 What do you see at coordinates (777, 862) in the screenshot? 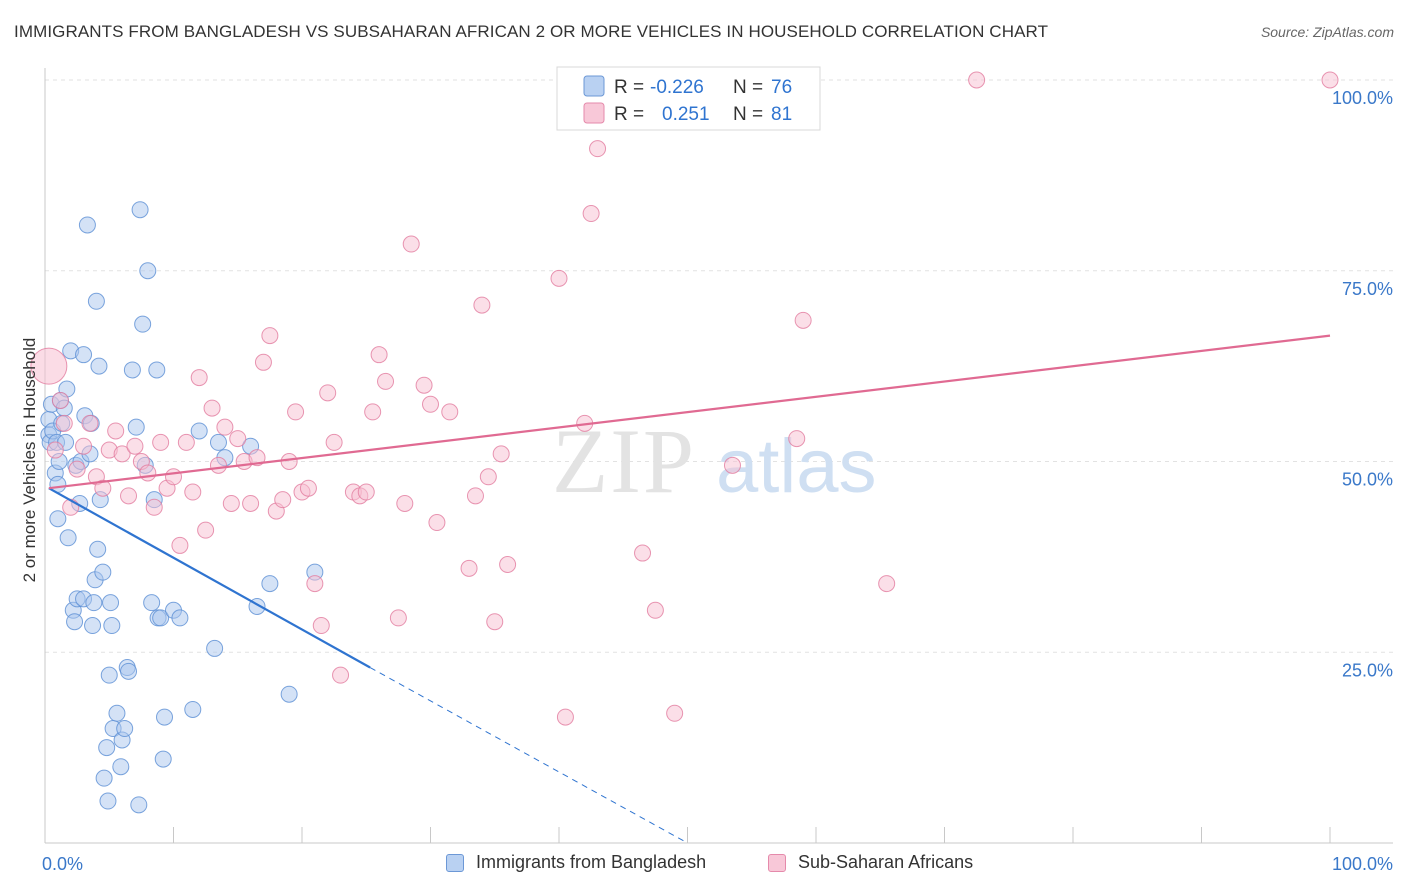
I see `bottom-legend-swatch-subsaharan` at bounding box center [777, 862].